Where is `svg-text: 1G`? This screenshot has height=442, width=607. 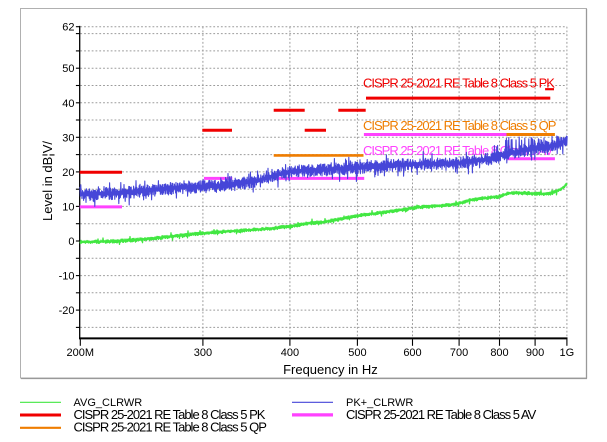 svg-text: 1G is located at coordinates (567, 353).